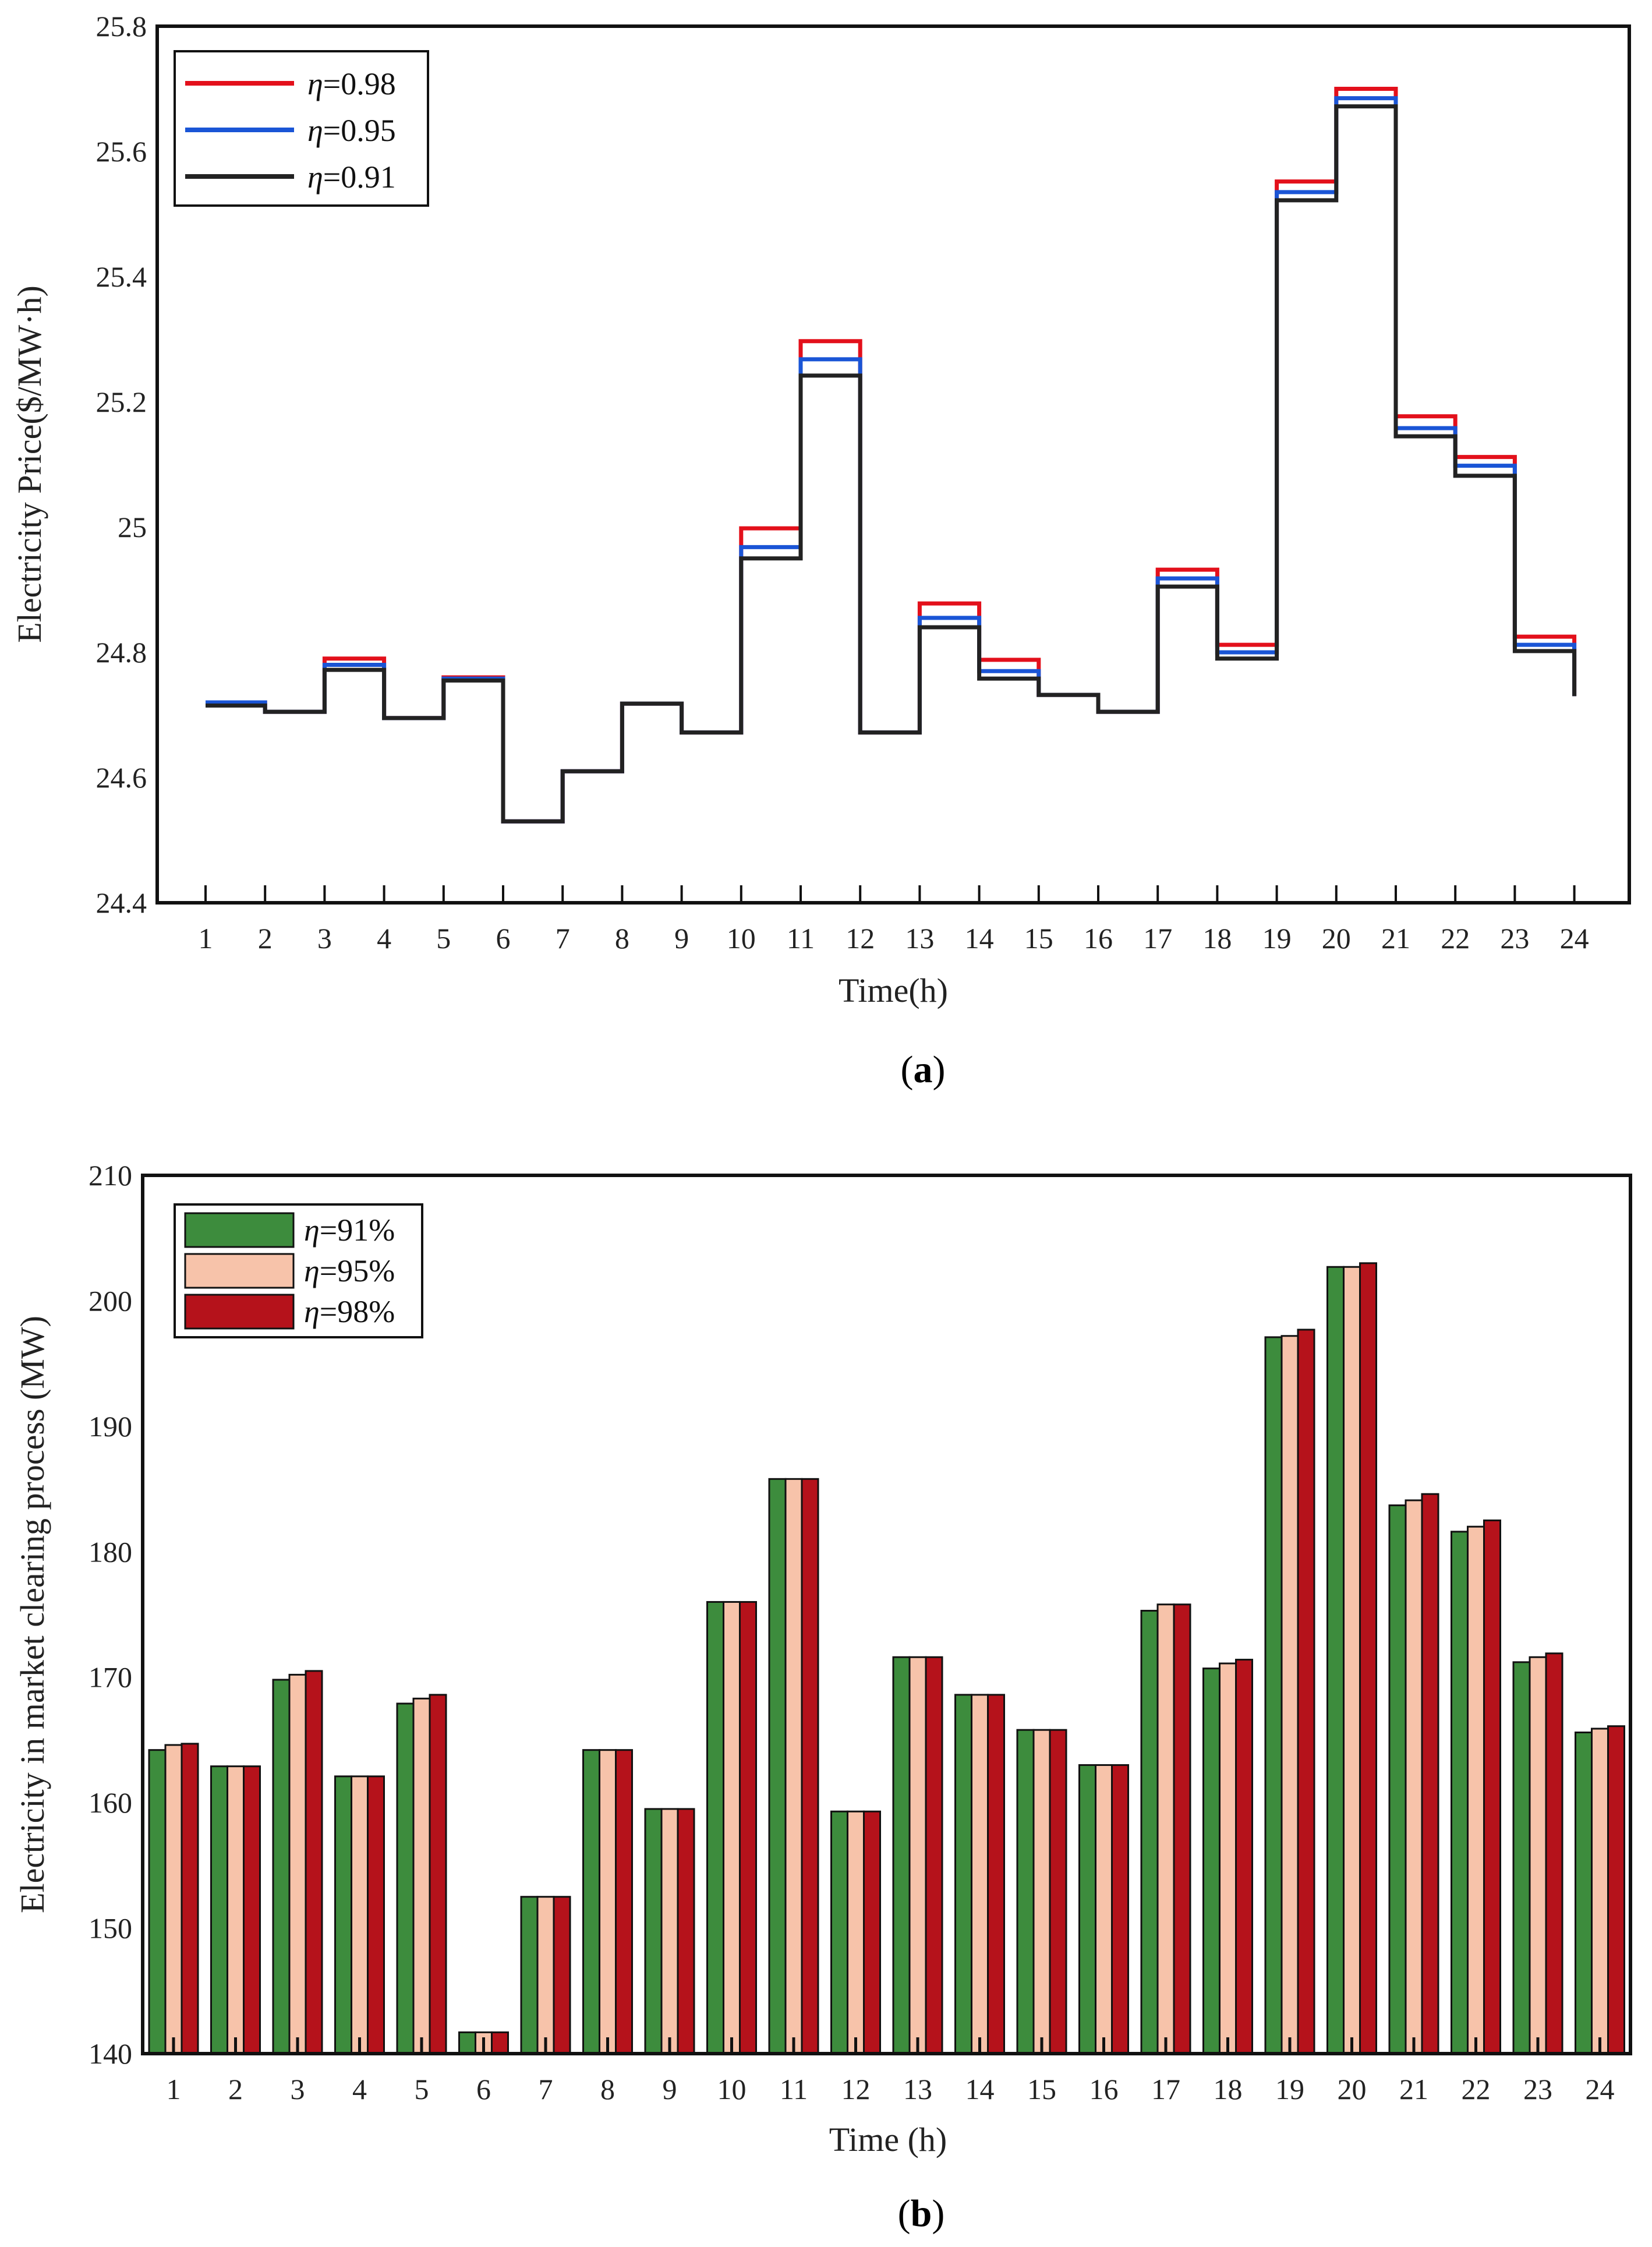  What do you see at coordinates (1289, 2089) in the screenshot?
I see `x-tick-label-b: 19` at bounding box center [1289, 2089].